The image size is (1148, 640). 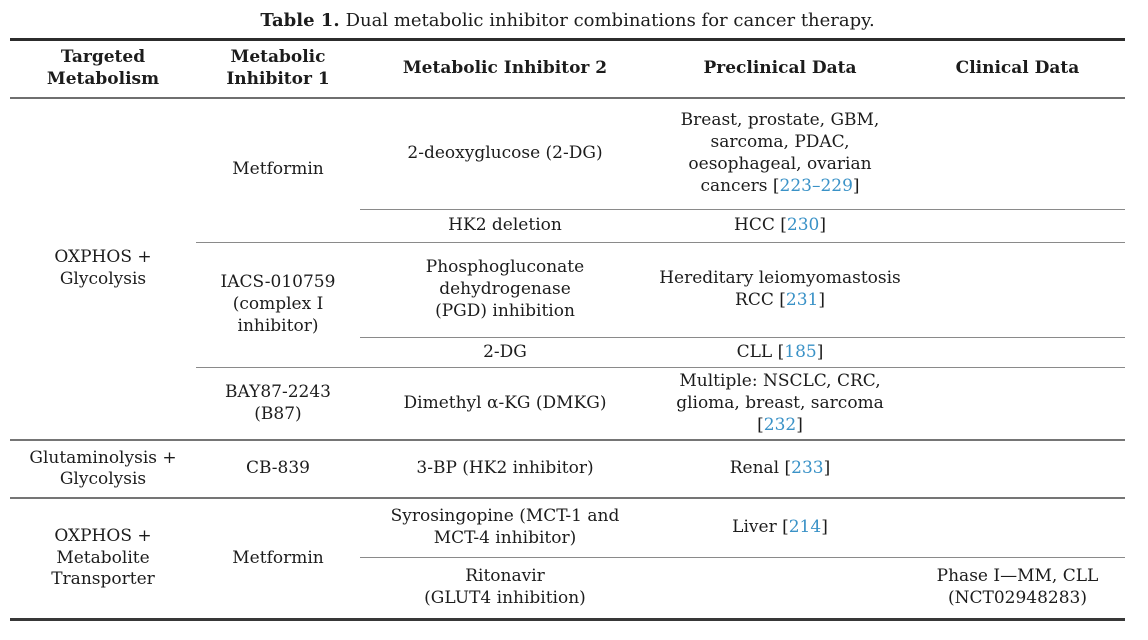 I want to click on citation-link: 232, so click(x=780, y=424).